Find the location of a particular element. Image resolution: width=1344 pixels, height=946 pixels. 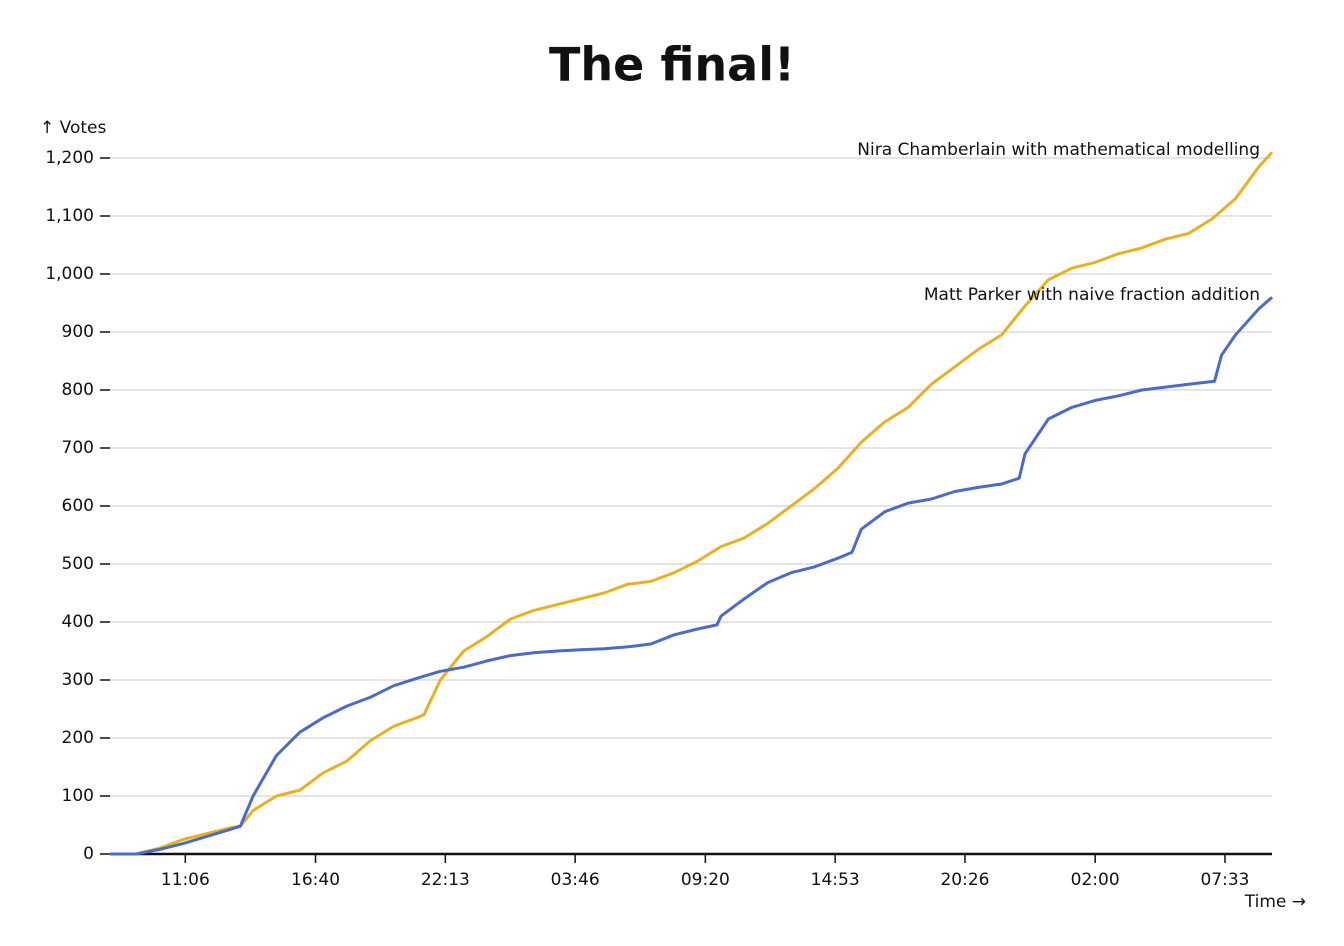

y-tick-label: 300 is located at coordinates (78, 680).